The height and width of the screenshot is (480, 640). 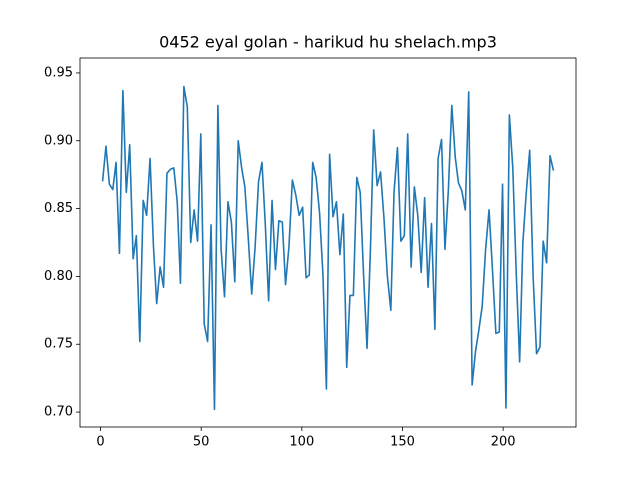 I want to click on chart-title: 0452 eyal golan - harikud hu shelach.mp3, so click(x=328, y=42).